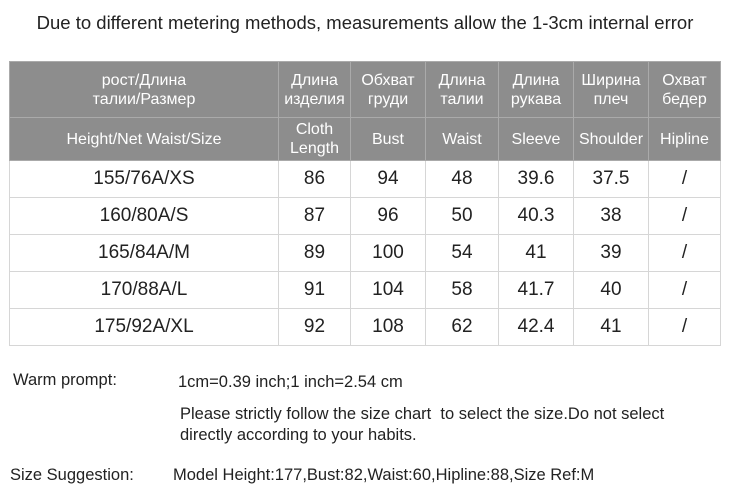  What do you see at coordinates (536, 179) in the screenshot?
I see `cell: 39.6` at bounding box center [536, 179].